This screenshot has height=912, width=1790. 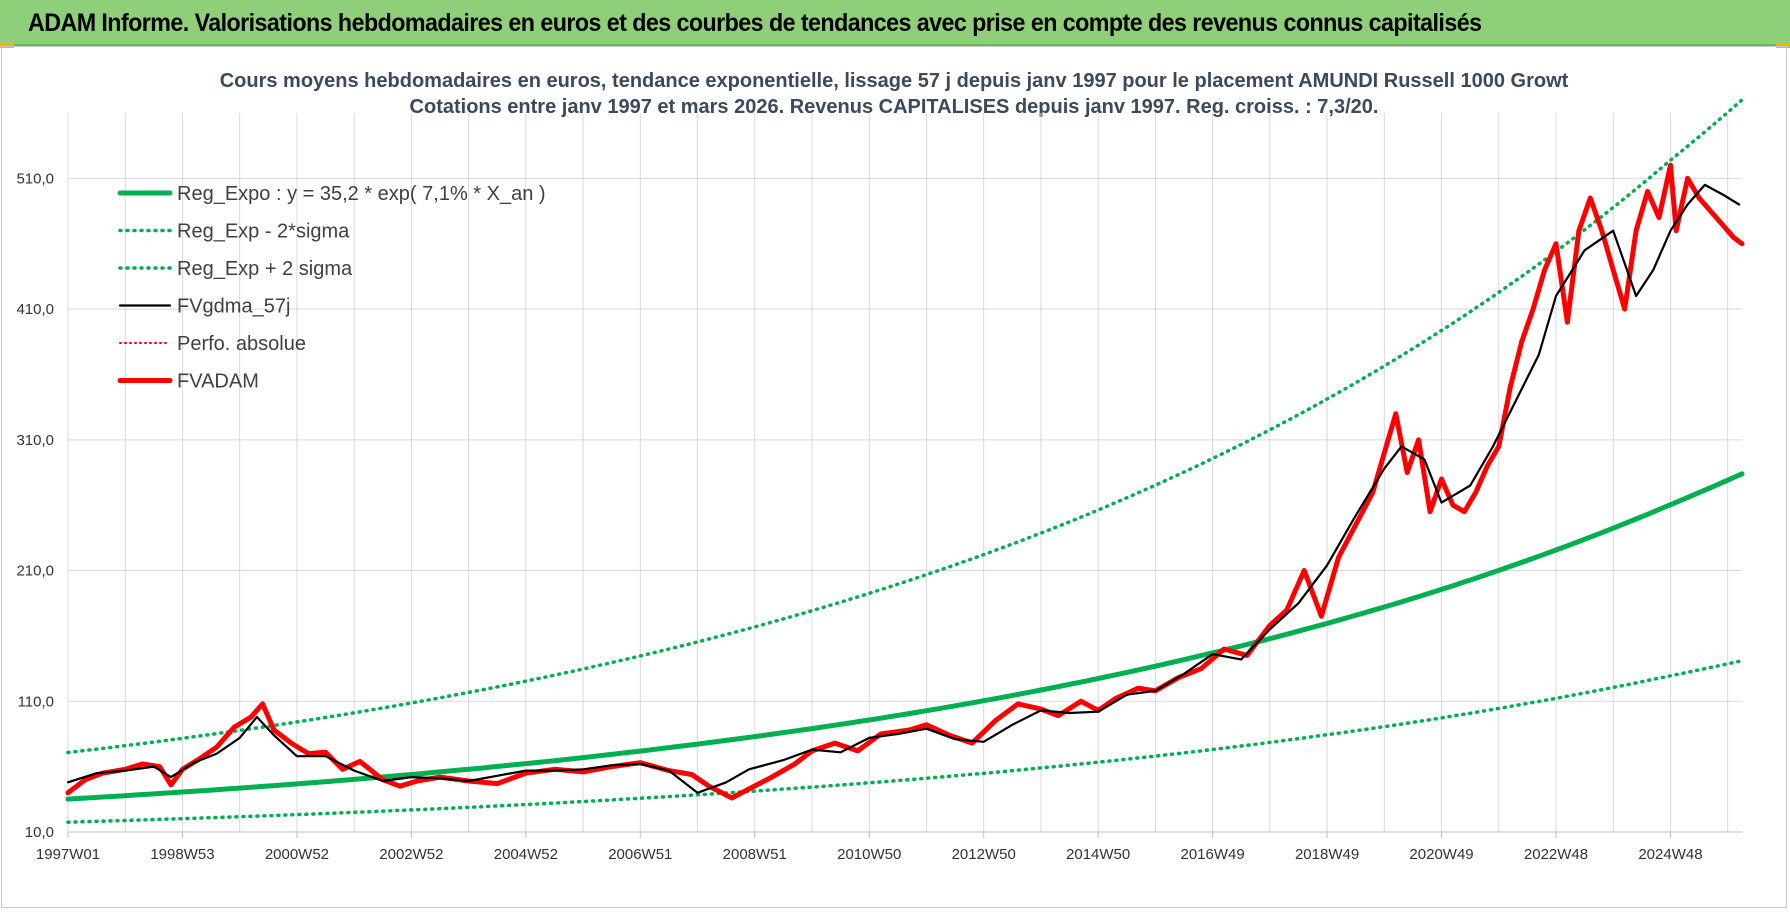 What do you see at coordinates (1213, 854) in the screenshot?
I see `x-tick-label: 2016W49` at bounding box center [1213, 854].